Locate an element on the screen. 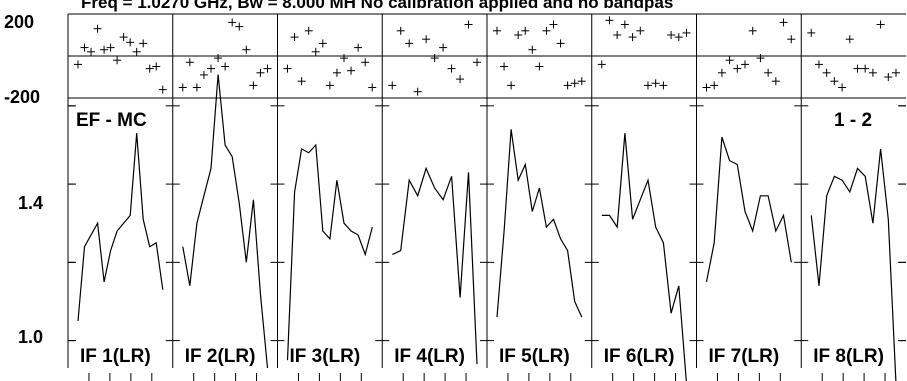 The height and width of the screenshot is (381, 907). panel-label: IF 6(LR) is located at coordinates (639, 356).